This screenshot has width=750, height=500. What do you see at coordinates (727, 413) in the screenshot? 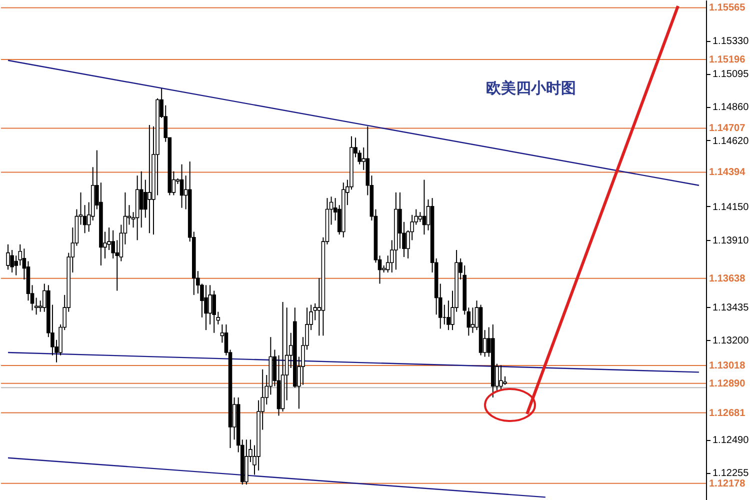
I see `ref-line-label: 1.12681` at bounding box center [727, 413].